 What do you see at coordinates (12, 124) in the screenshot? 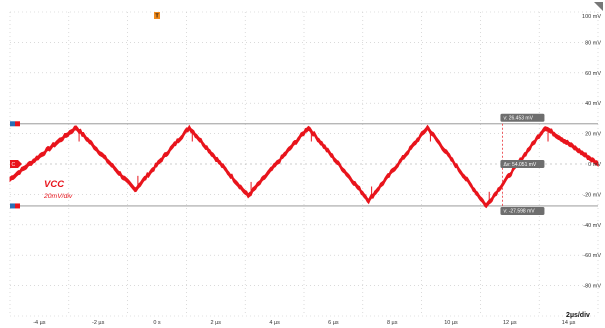
I see `cursor-y1-marker-left` at bounding box center [12, 124].